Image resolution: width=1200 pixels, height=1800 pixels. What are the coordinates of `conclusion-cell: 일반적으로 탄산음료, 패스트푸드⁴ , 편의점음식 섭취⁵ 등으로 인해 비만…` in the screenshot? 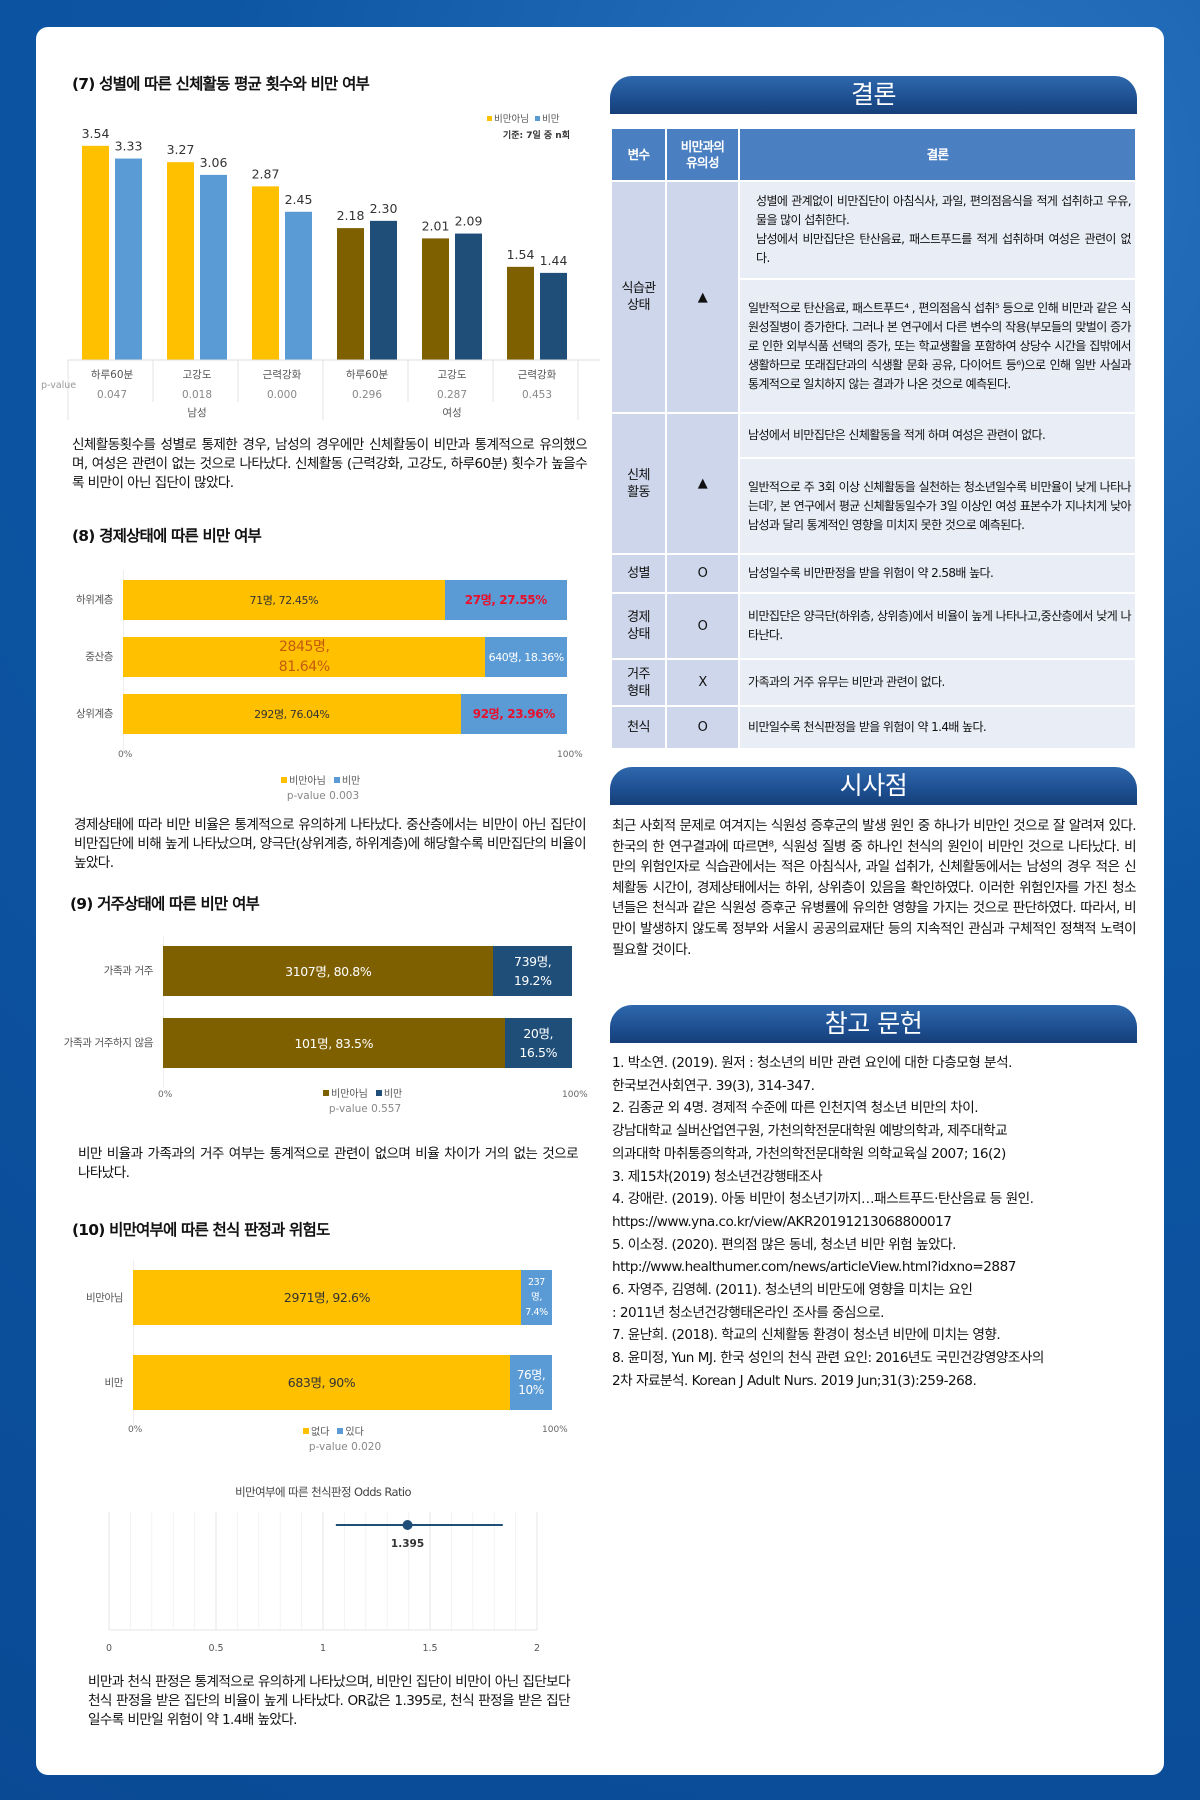 It's located at (937, 346).